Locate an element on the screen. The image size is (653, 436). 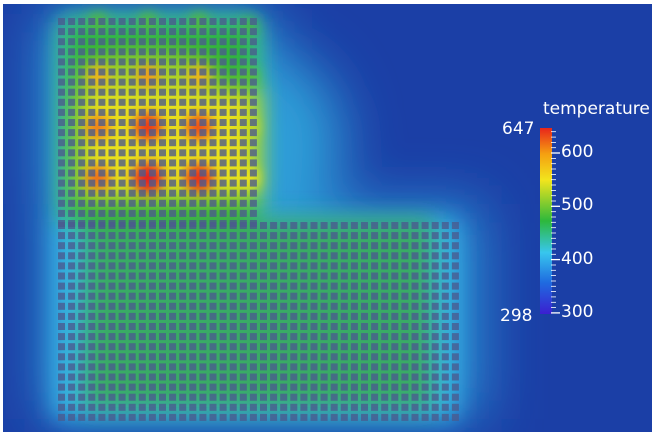
colorbar-title: temperature is located at coordinates (596, 109).